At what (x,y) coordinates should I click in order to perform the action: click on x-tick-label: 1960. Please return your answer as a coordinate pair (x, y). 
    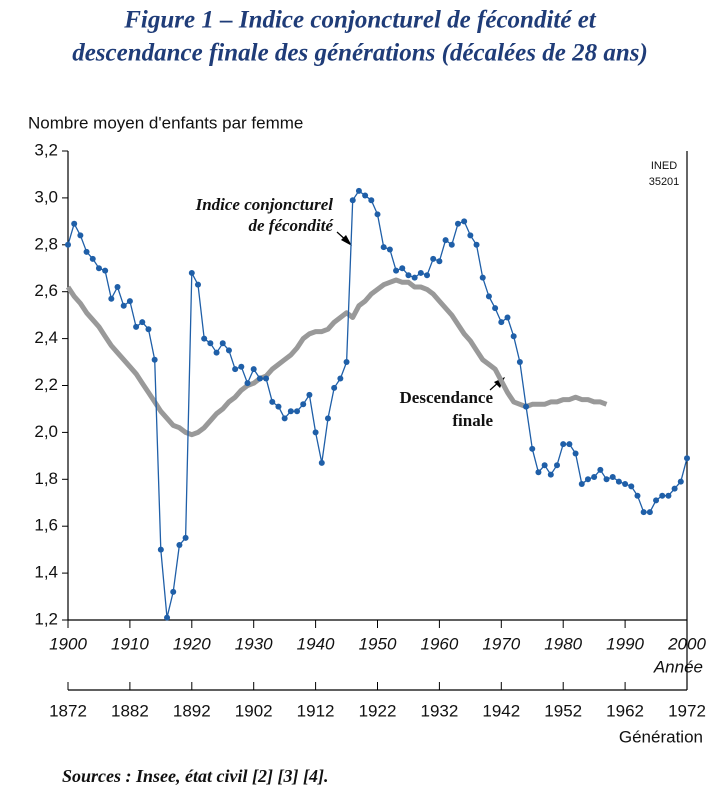
    Looking at the image, I should click on (439, 643).